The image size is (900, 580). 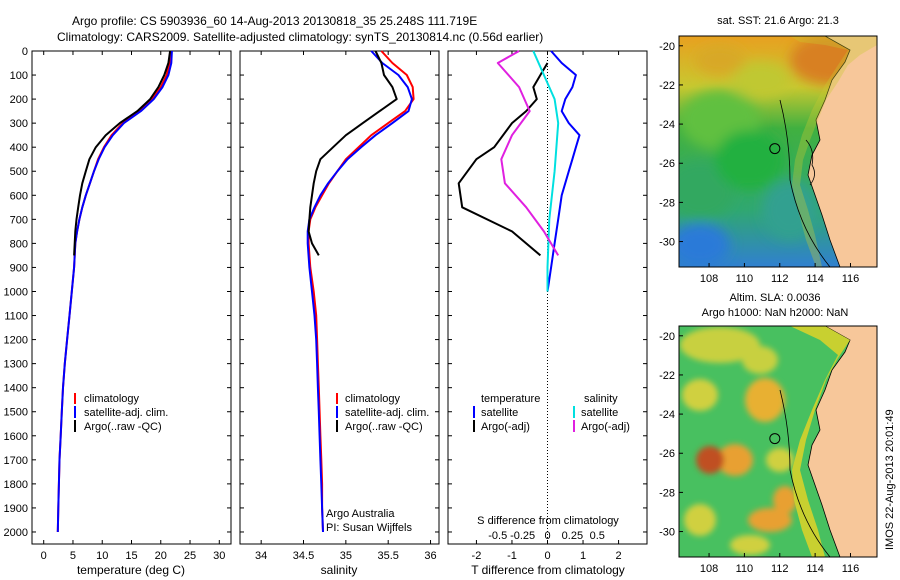 What do you see at coordinates (261, 556) in the screenshot?
I see `x-tick-label: 34` at bounding box center [261, 556].